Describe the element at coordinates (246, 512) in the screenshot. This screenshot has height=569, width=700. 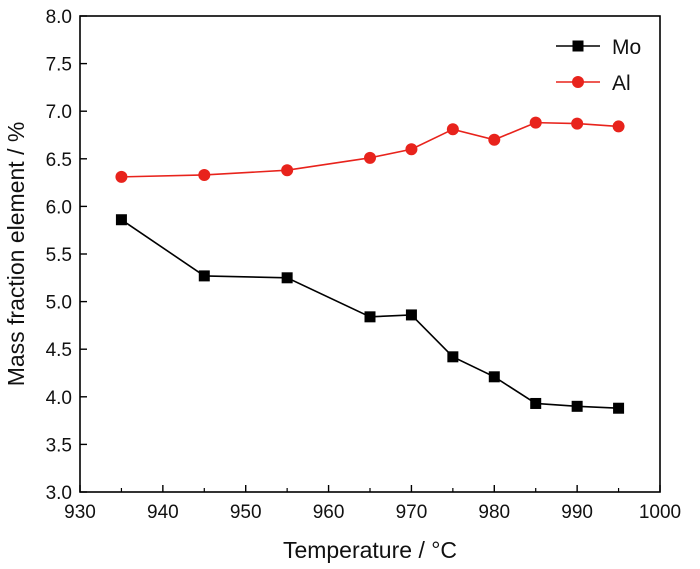
I see `x-tick-label: 950` at that location.